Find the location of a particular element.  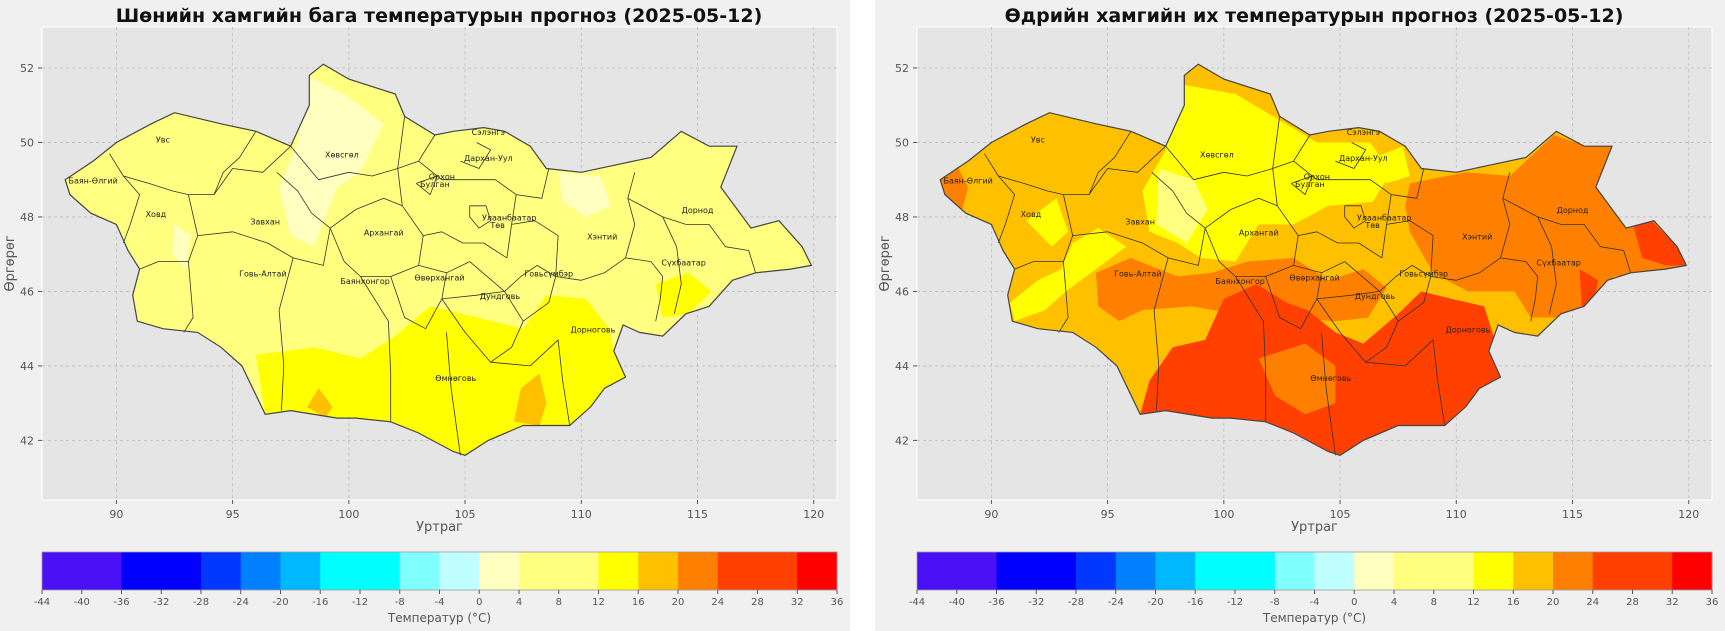

aimag-label: Увс is located at coordinates (163, 139).